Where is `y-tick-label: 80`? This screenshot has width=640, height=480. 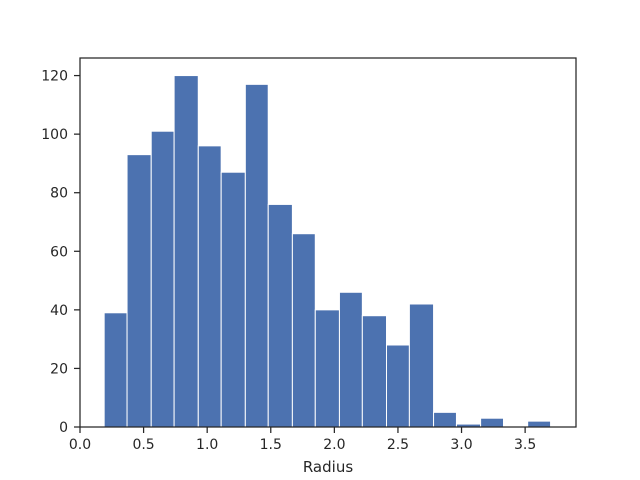 y-tick-label: 80 is located at coordinates (59, 194).